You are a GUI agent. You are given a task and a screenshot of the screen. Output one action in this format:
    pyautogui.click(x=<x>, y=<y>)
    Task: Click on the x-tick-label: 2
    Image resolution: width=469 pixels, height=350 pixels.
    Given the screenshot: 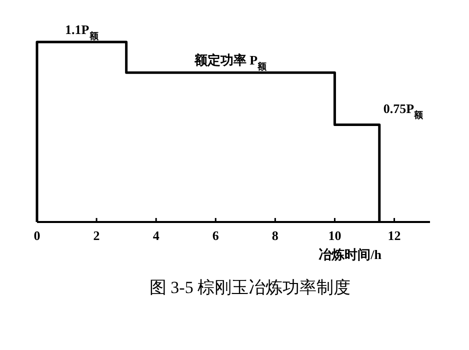 What is the action you would take?
    pyautogui.click(x=96, y=235)
    